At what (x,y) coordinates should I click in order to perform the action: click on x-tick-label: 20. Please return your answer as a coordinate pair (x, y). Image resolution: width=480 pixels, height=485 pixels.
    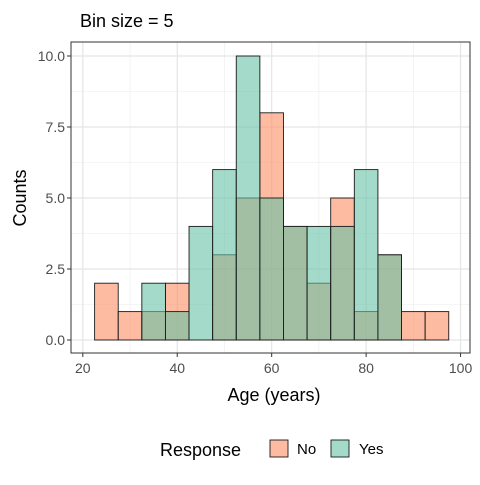
    Looking at the image, I should click on (83, 368).